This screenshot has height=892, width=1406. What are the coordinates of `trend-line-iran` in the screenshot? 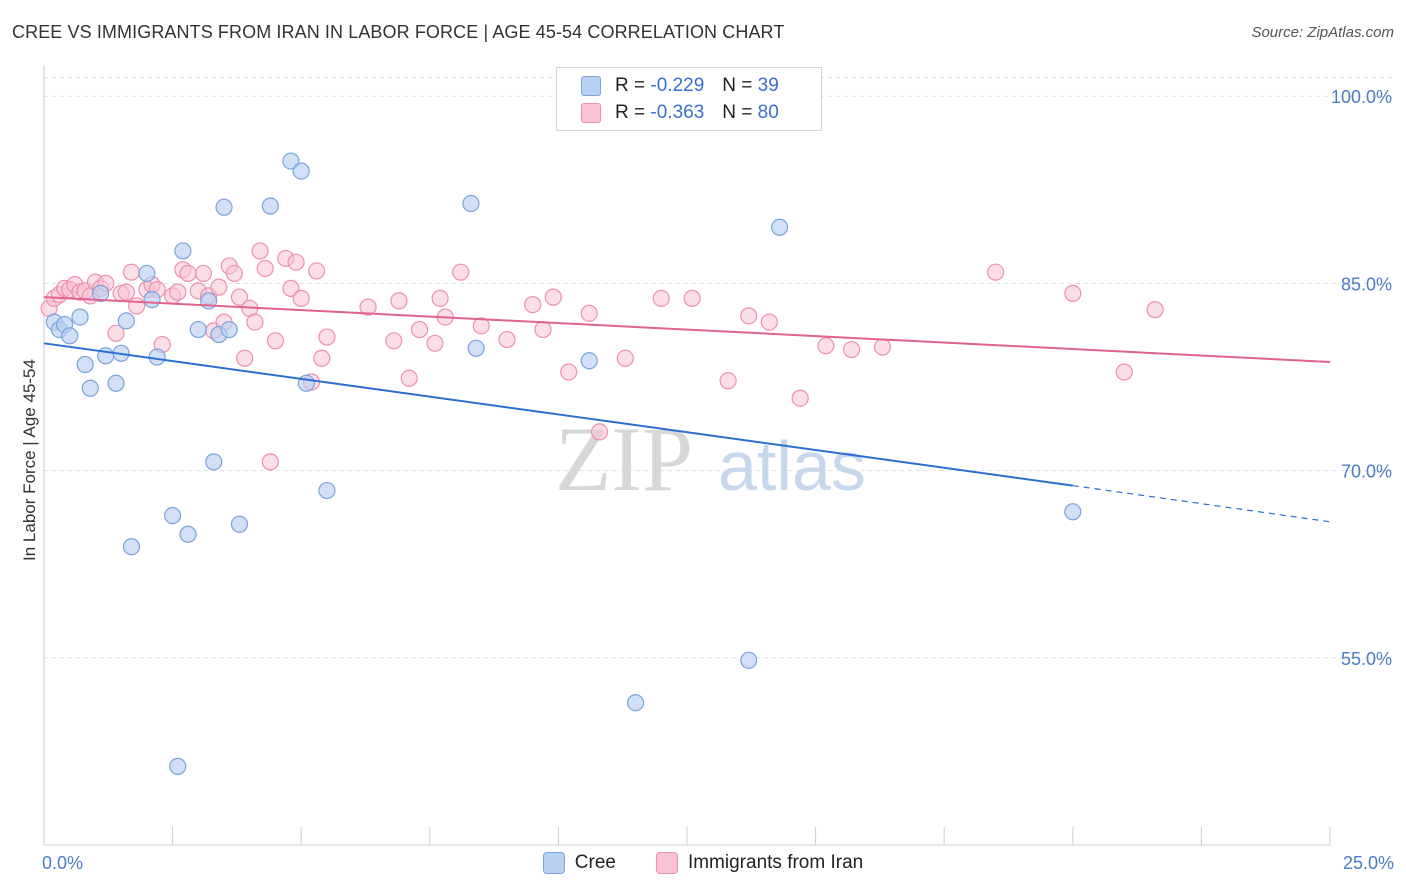 It's located at (687, 330).